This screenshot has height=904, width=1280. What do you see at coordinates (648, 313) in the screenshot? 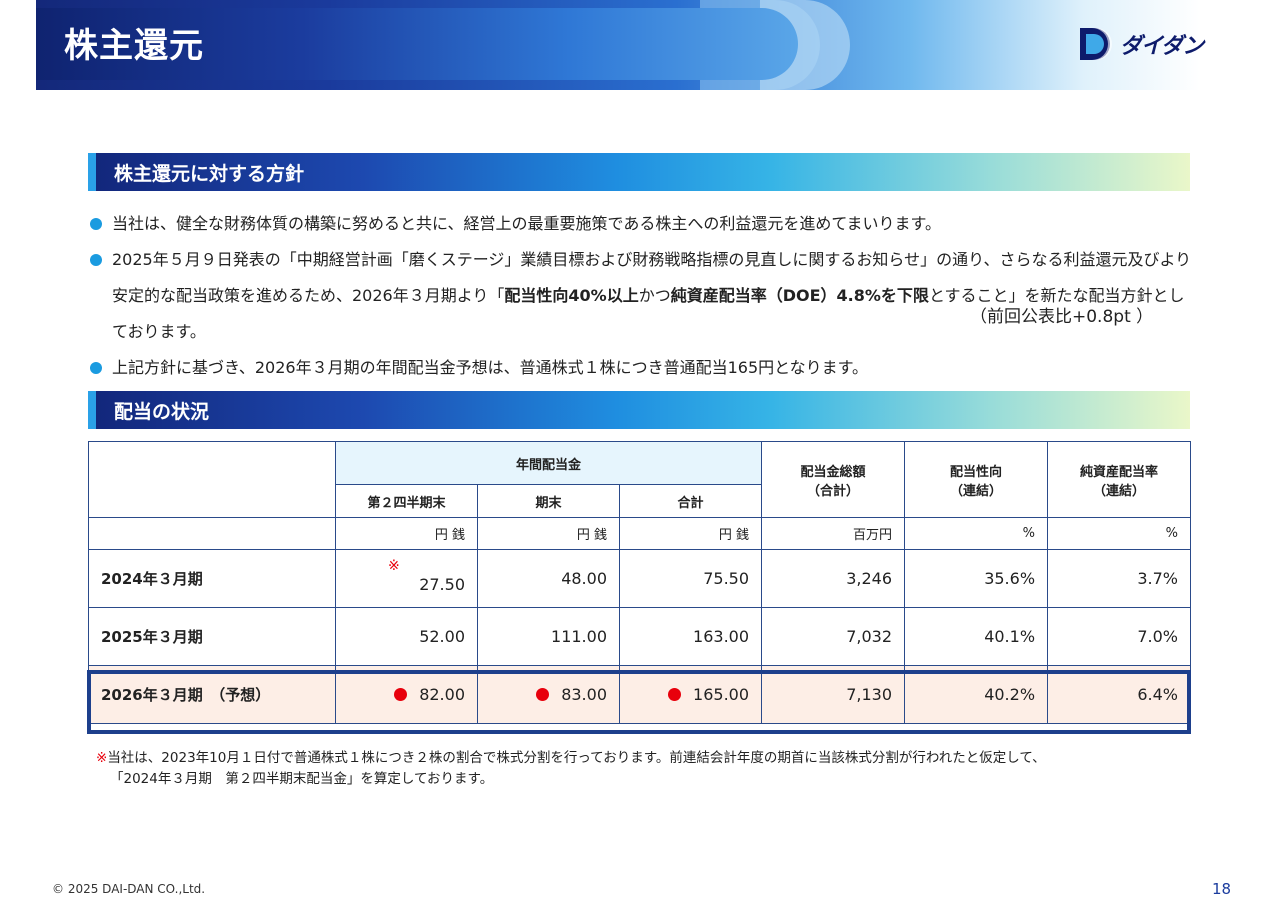
I see `bullet-text: とすること」を新たな配当方針としております。` at bounding box center [648, 313].